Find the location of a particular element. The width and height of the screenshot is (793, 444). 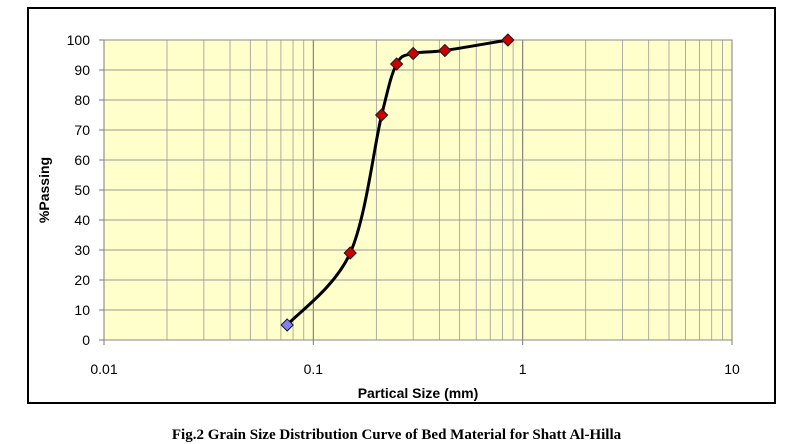

y-axis-ticks: 0 10 20 30 40 50 60 70 80 90 100 is located at coordinates (85, 190).